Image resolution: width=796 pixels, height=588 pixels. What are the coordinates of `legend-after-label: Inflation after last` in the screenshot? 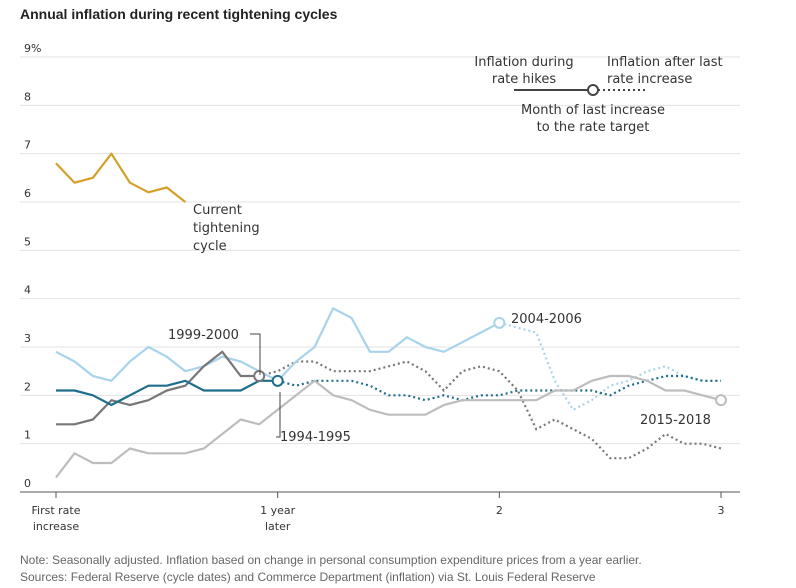 It's located at (665, 62).